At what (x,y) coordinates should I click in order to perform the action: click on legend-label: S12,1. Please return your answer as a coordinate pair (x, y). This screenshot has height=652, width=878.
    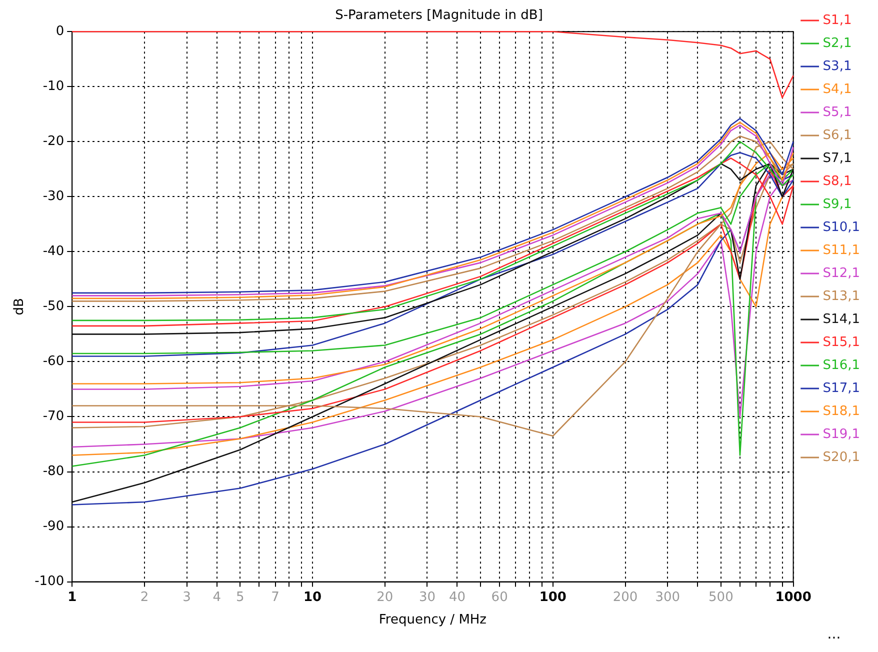
    Looking at the image, I should click on (841, 273).